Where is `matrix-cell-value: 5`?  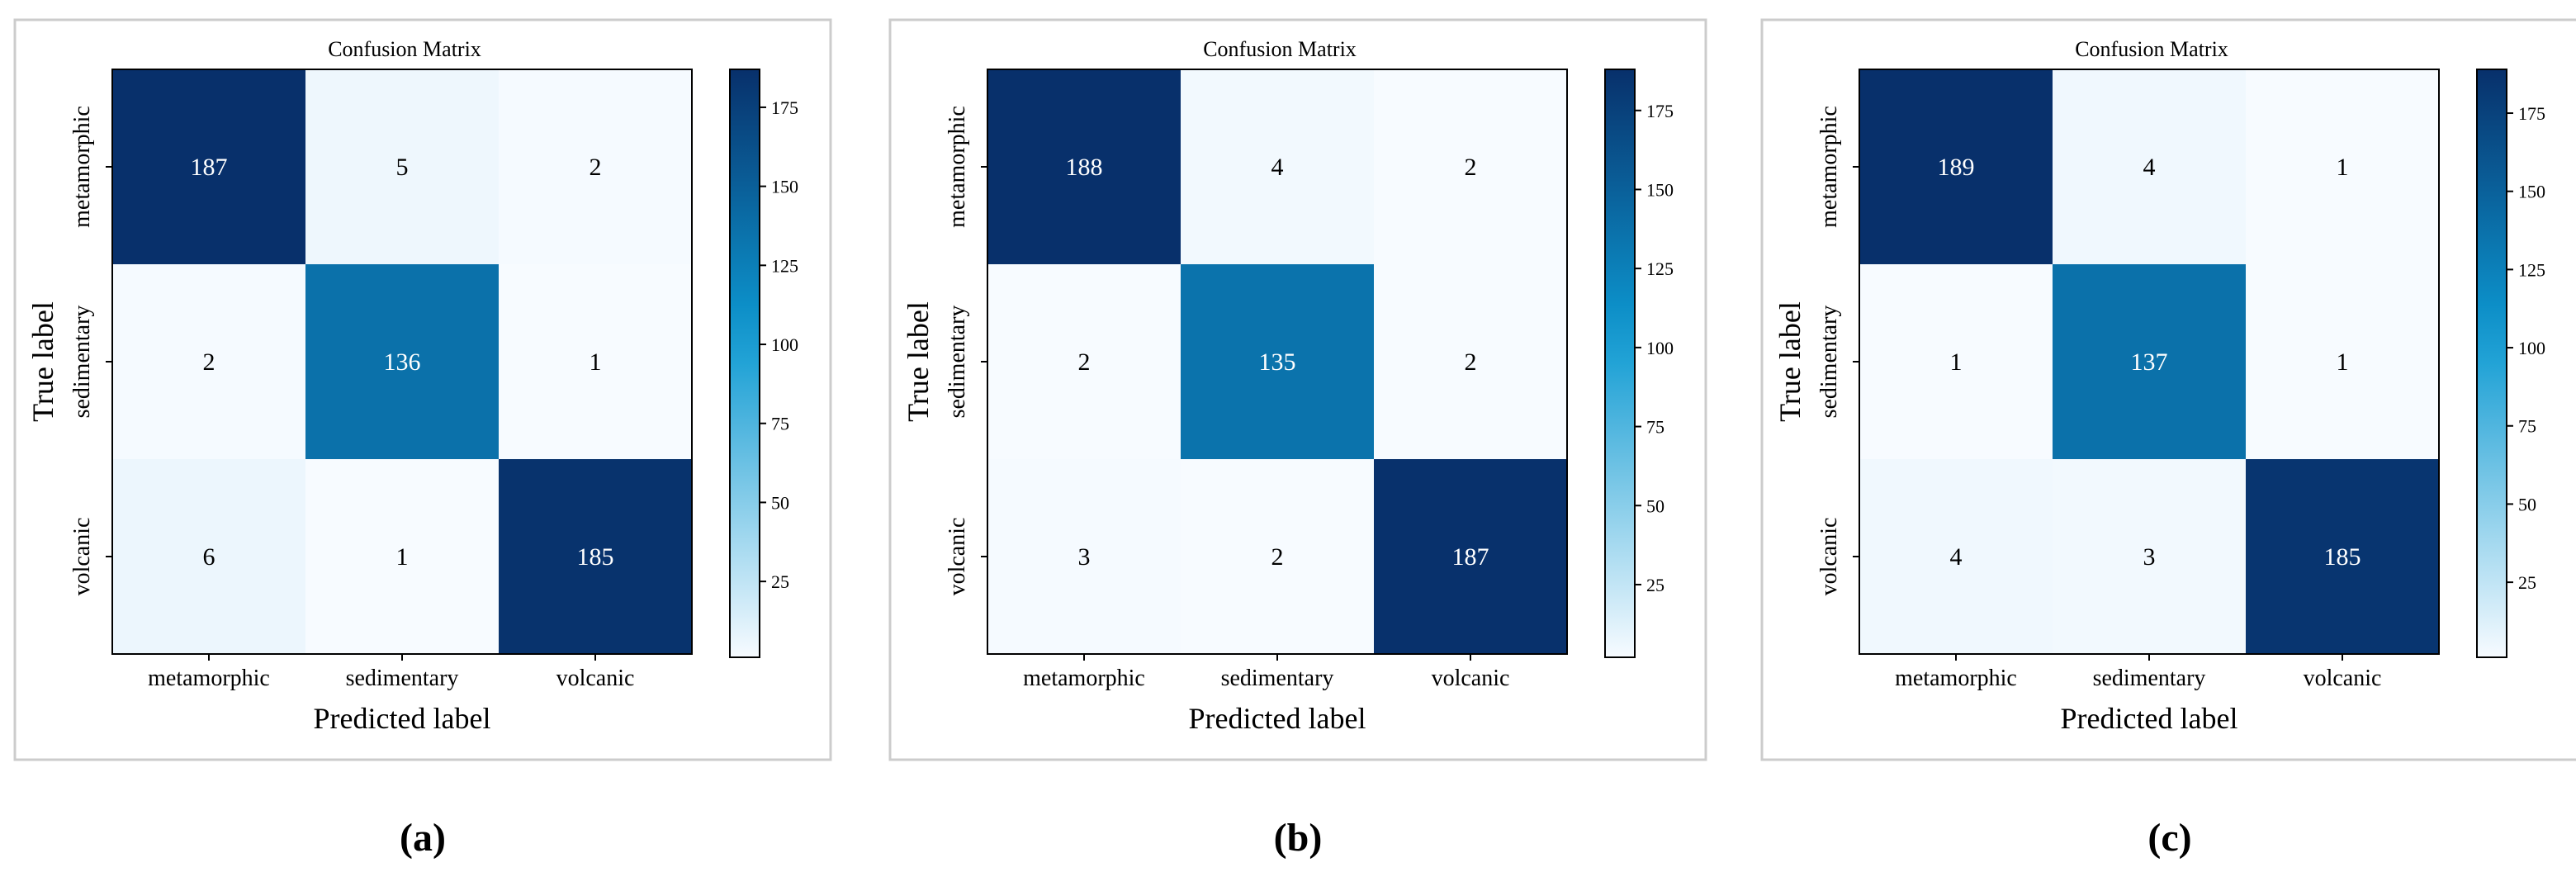 matrix-cell-value: 5 is located at coordinates (402, 168).